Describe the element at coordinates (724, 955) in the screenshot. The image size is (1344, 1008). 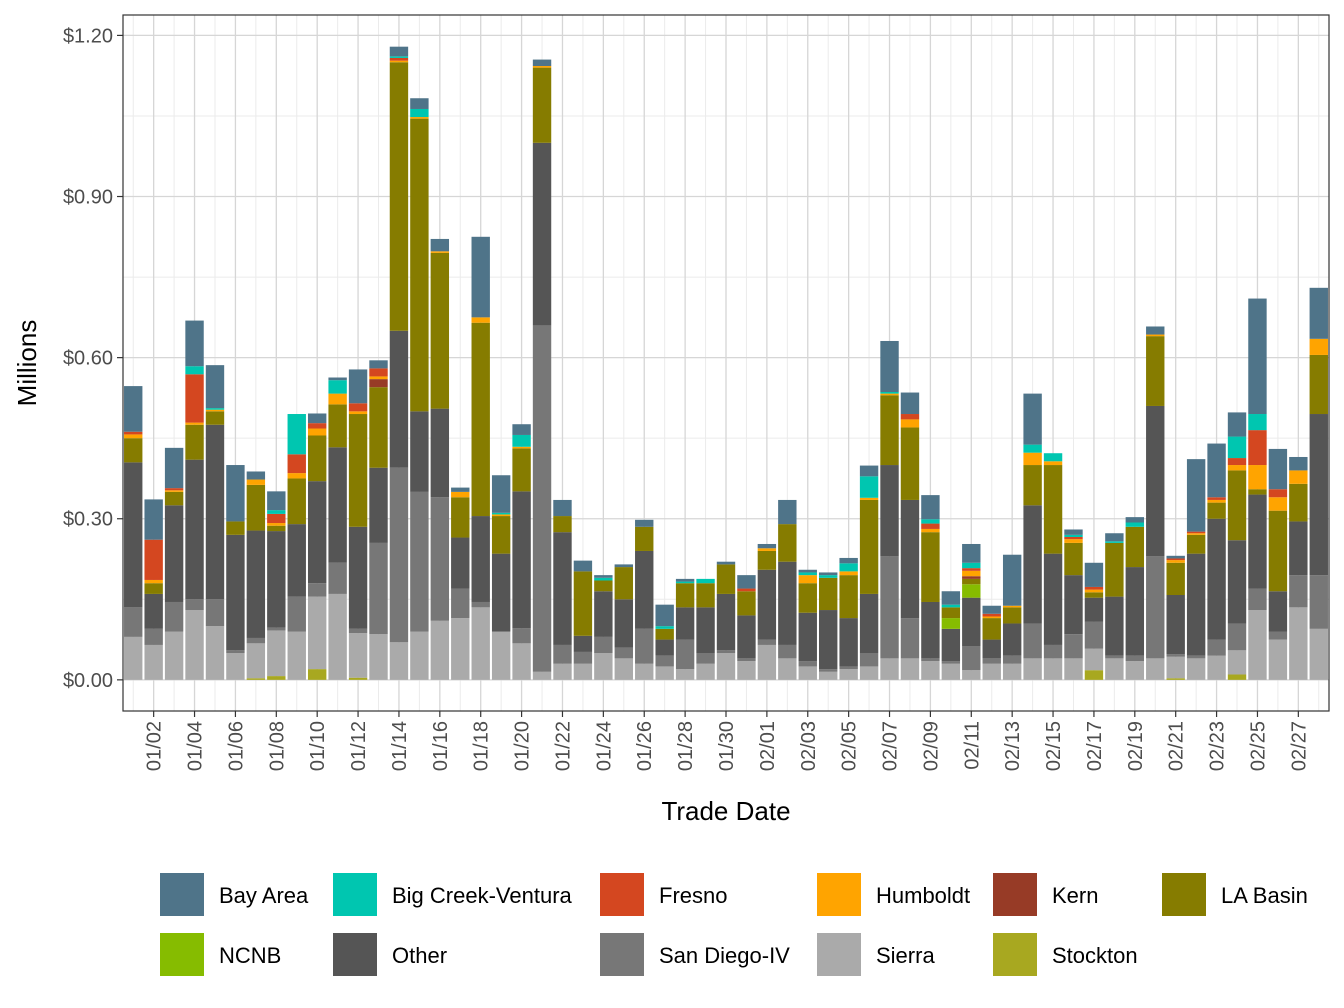
I see `legend-label: San Diego-IV` at that location.